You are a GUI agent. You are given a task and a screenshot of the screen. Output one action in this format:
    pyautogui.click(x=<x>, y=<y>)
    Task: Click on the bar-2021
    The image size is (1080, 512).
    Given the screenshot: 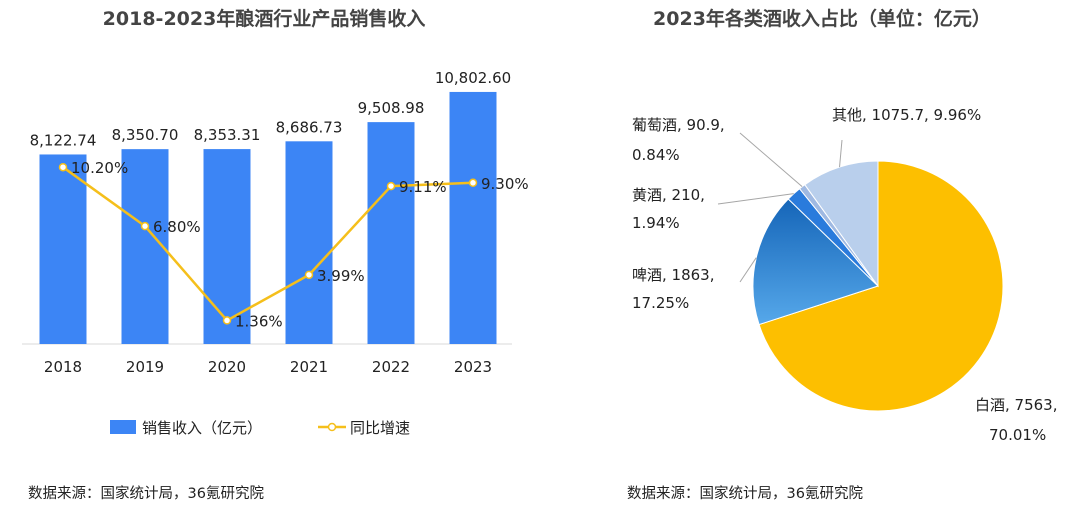 What is the action you would take?
    pyautogui.click(x=309, y=242)
    